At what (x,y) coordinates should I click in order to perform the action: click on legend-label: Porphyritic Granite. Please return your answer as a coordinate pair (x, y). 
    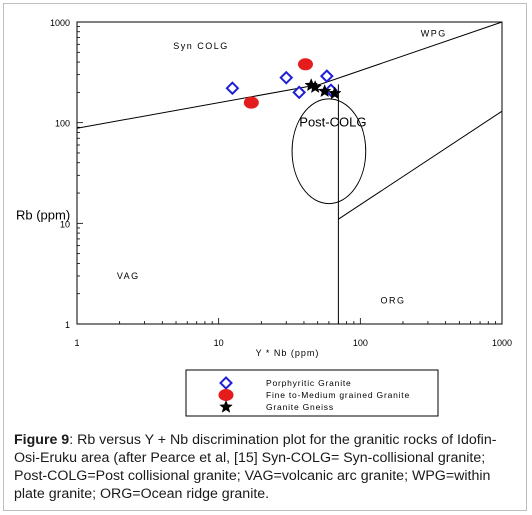
    Looking at the image, I should click on (309, 383).